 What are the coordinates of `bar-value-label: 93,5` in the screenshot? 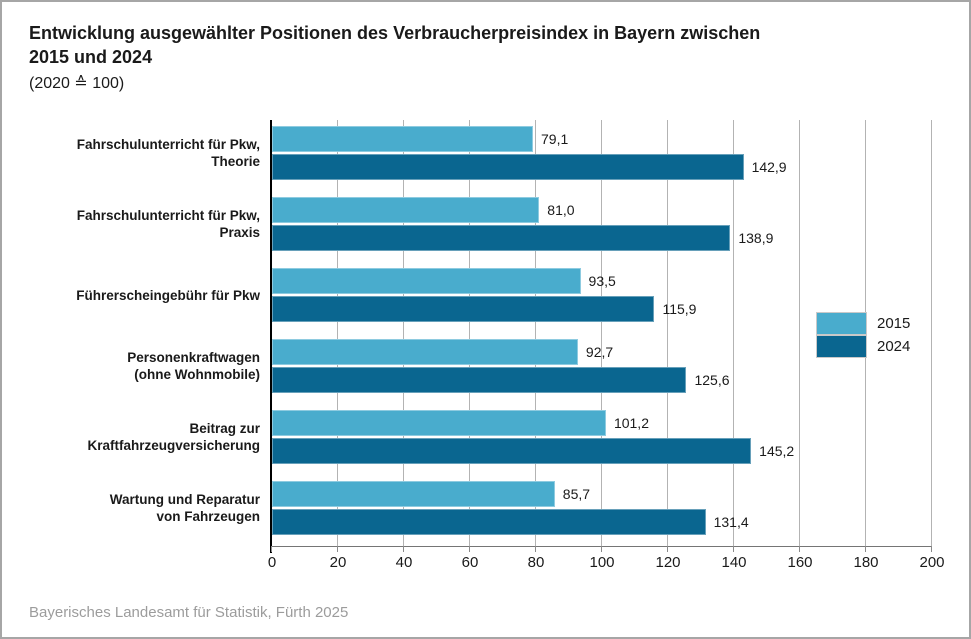 It's located at (602, 281).